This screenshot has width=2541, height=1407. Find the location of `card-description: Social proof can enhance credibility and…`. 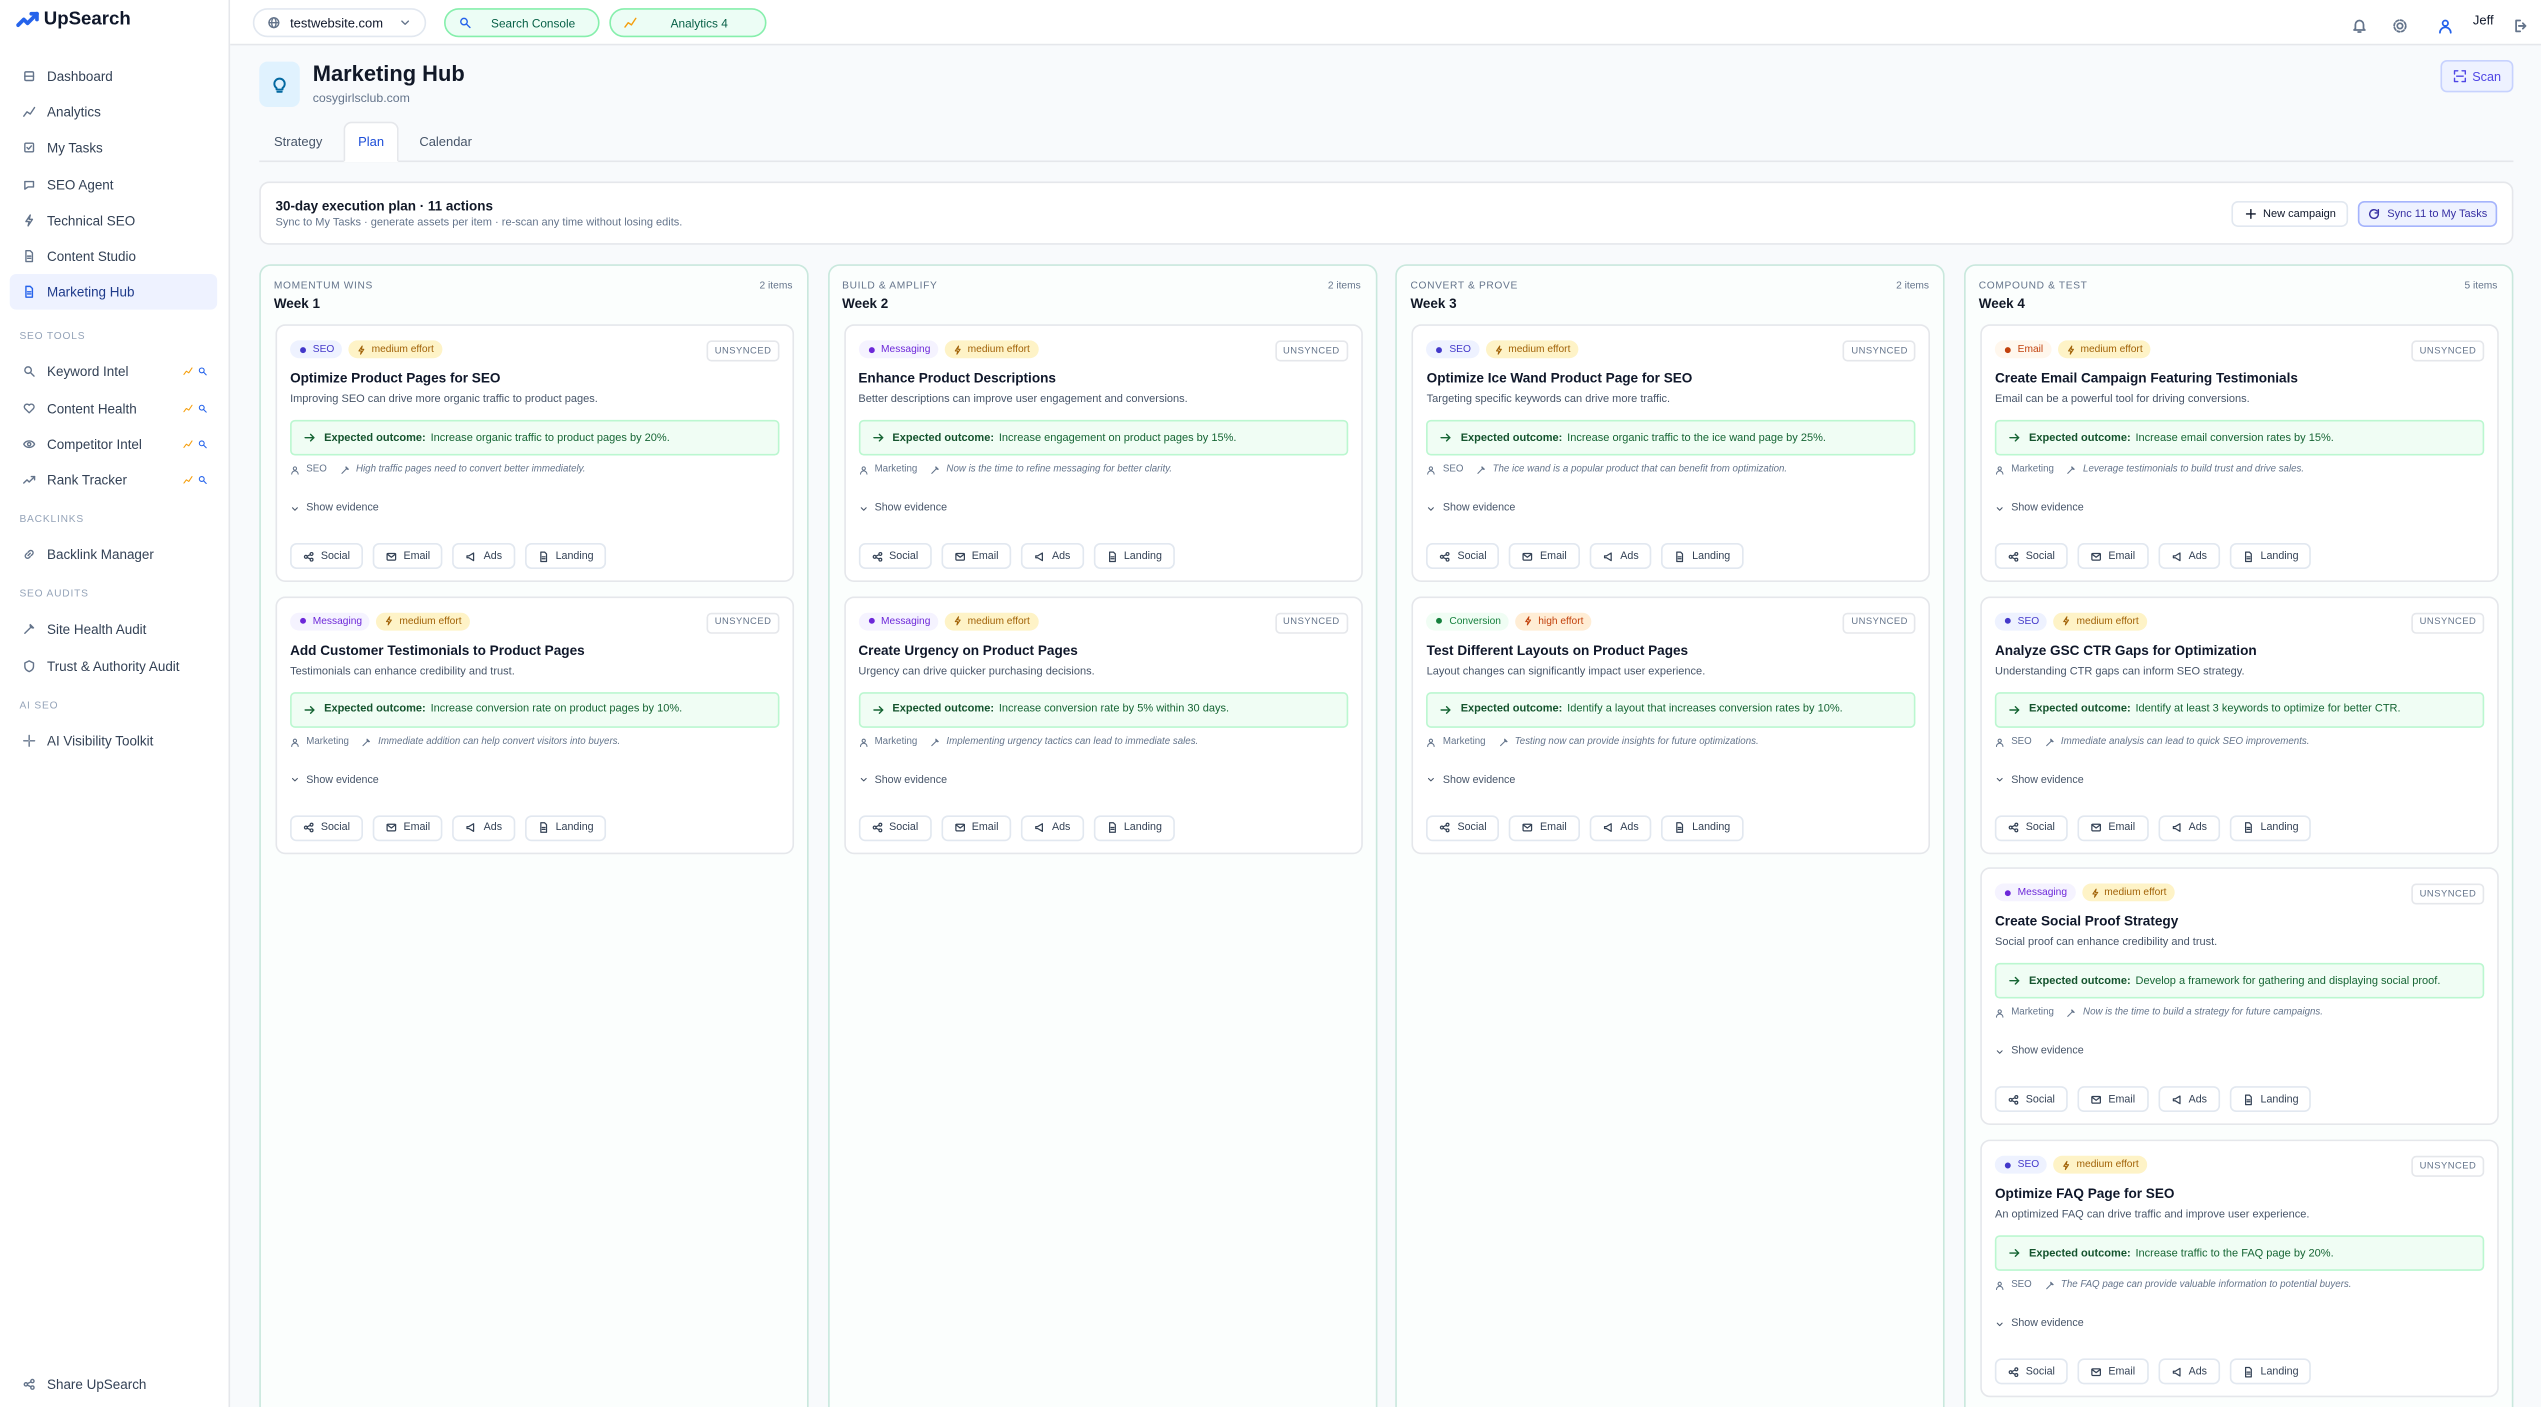

card-description: Social proof can enhance credibility and… is located at coordinates (2106, 943).